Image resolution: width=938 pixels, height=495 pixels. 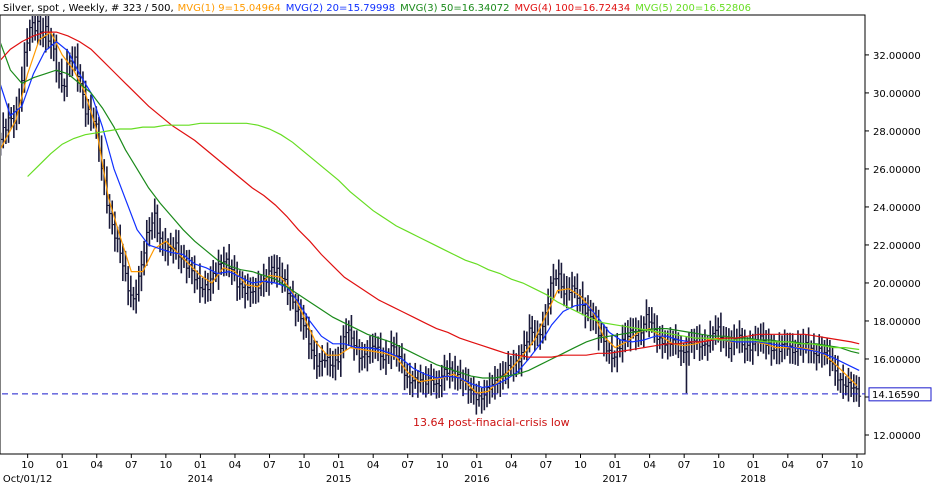 What do you see at coordinates (88, 8) in the screenshot?
I see `instrument-label: Silver, spot , Weekly, # 323 / 500,` at bounding box center [88, 8].